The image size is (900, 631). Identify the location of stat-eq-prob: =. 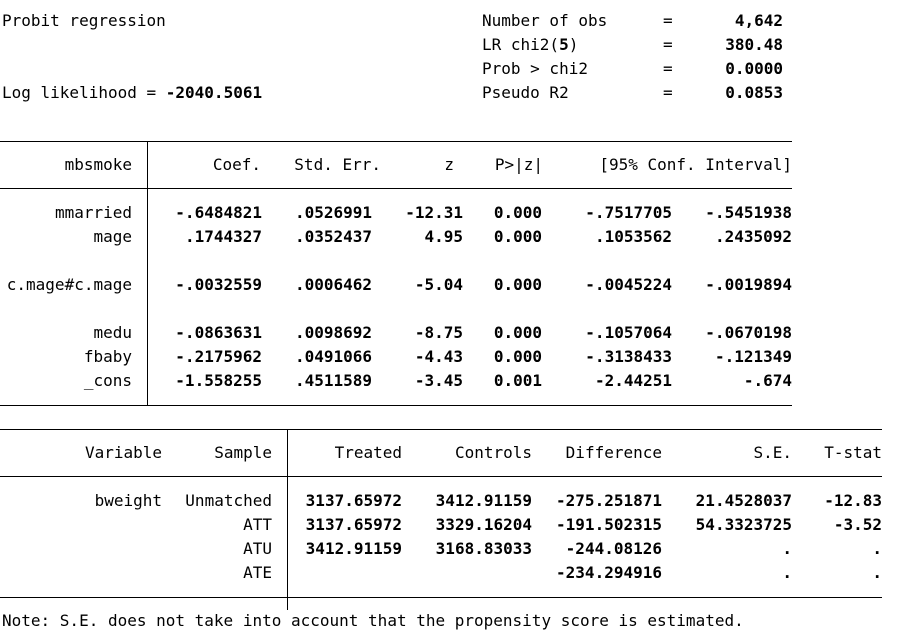
(668, 68).